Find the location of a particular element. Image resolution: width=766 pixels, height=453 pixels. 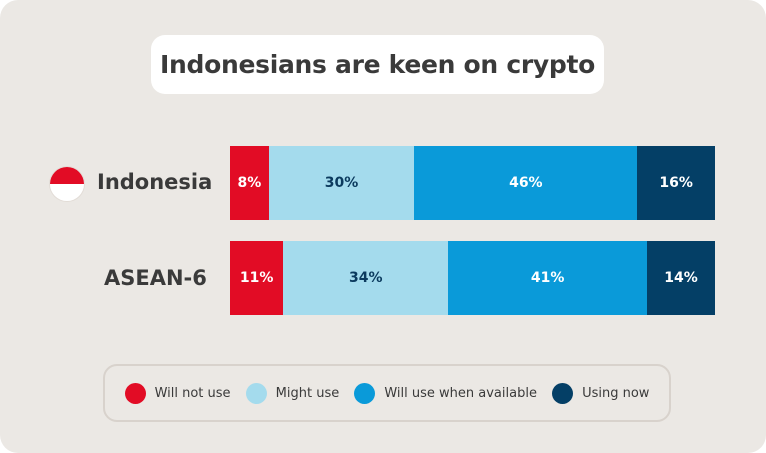

bar-segment-indonesia-will-use-when-available: 46% is located at coordinates (526, 183).